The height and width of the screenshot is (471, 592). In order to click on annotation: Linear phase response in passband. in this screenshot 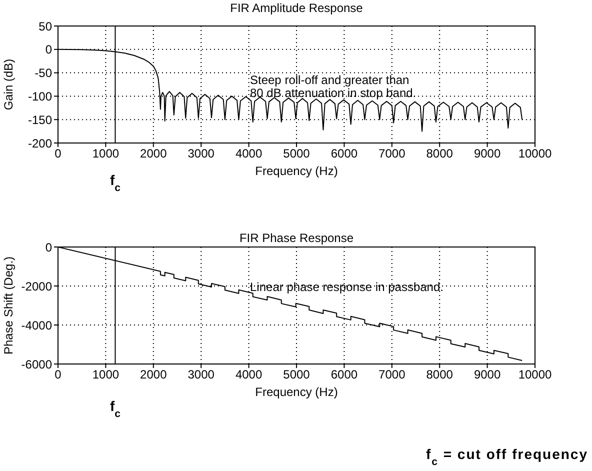, I will do `click(347, 287)`.